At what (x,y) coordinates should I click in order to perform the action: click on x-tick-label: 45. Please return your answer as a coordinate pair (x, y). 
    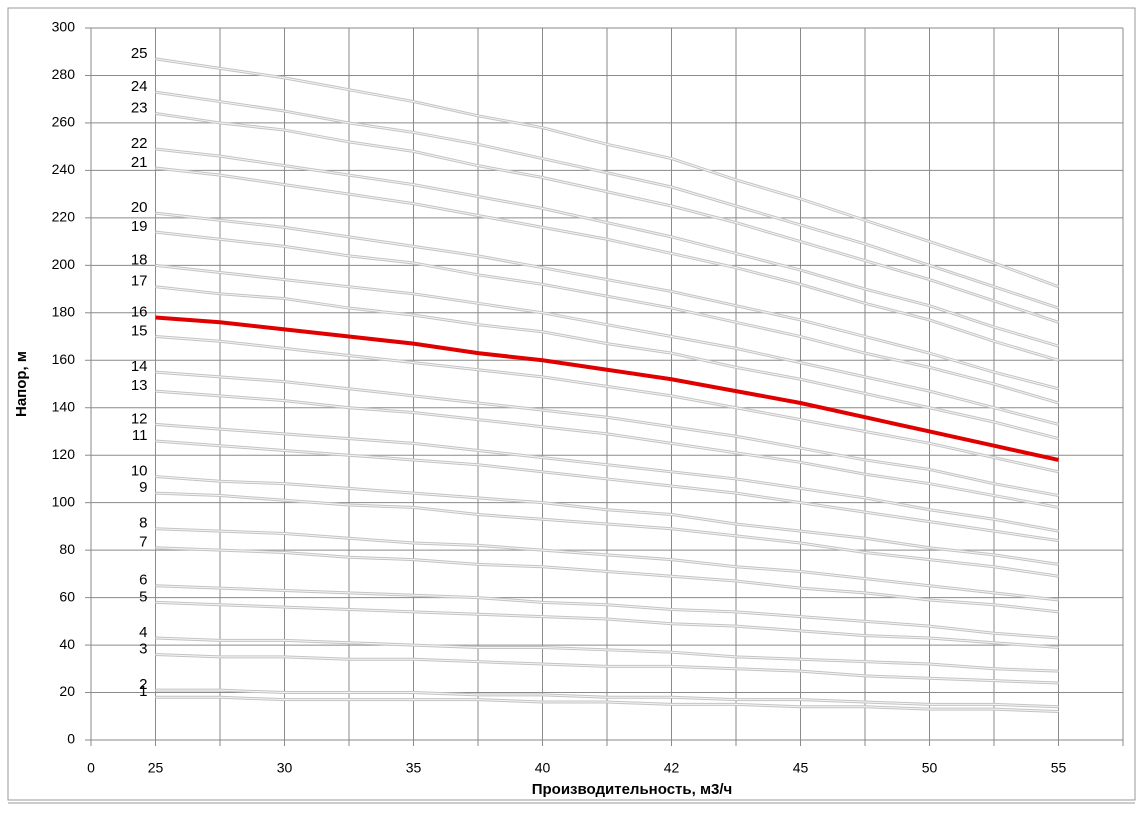
    Looking at the image, I should click on (801, 768).